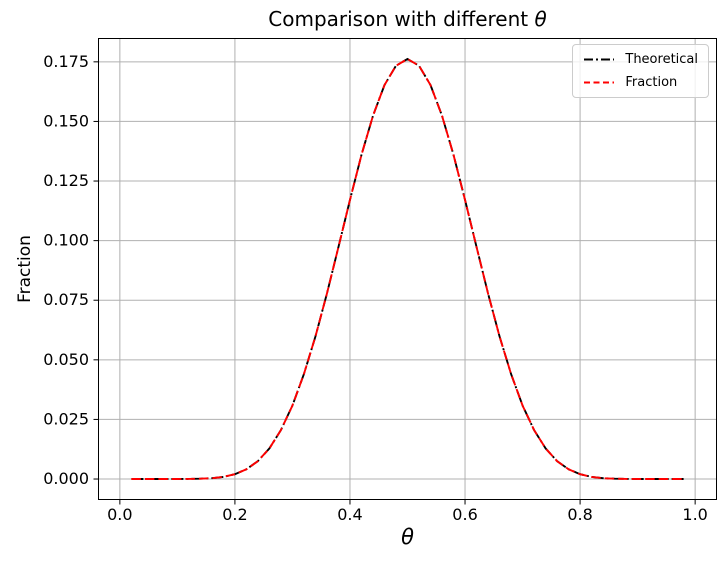  What do you see at coordinates (66, 478) in the screenshot?
I see `y-tick-label: 0.000` at bounding box center [66, 478].